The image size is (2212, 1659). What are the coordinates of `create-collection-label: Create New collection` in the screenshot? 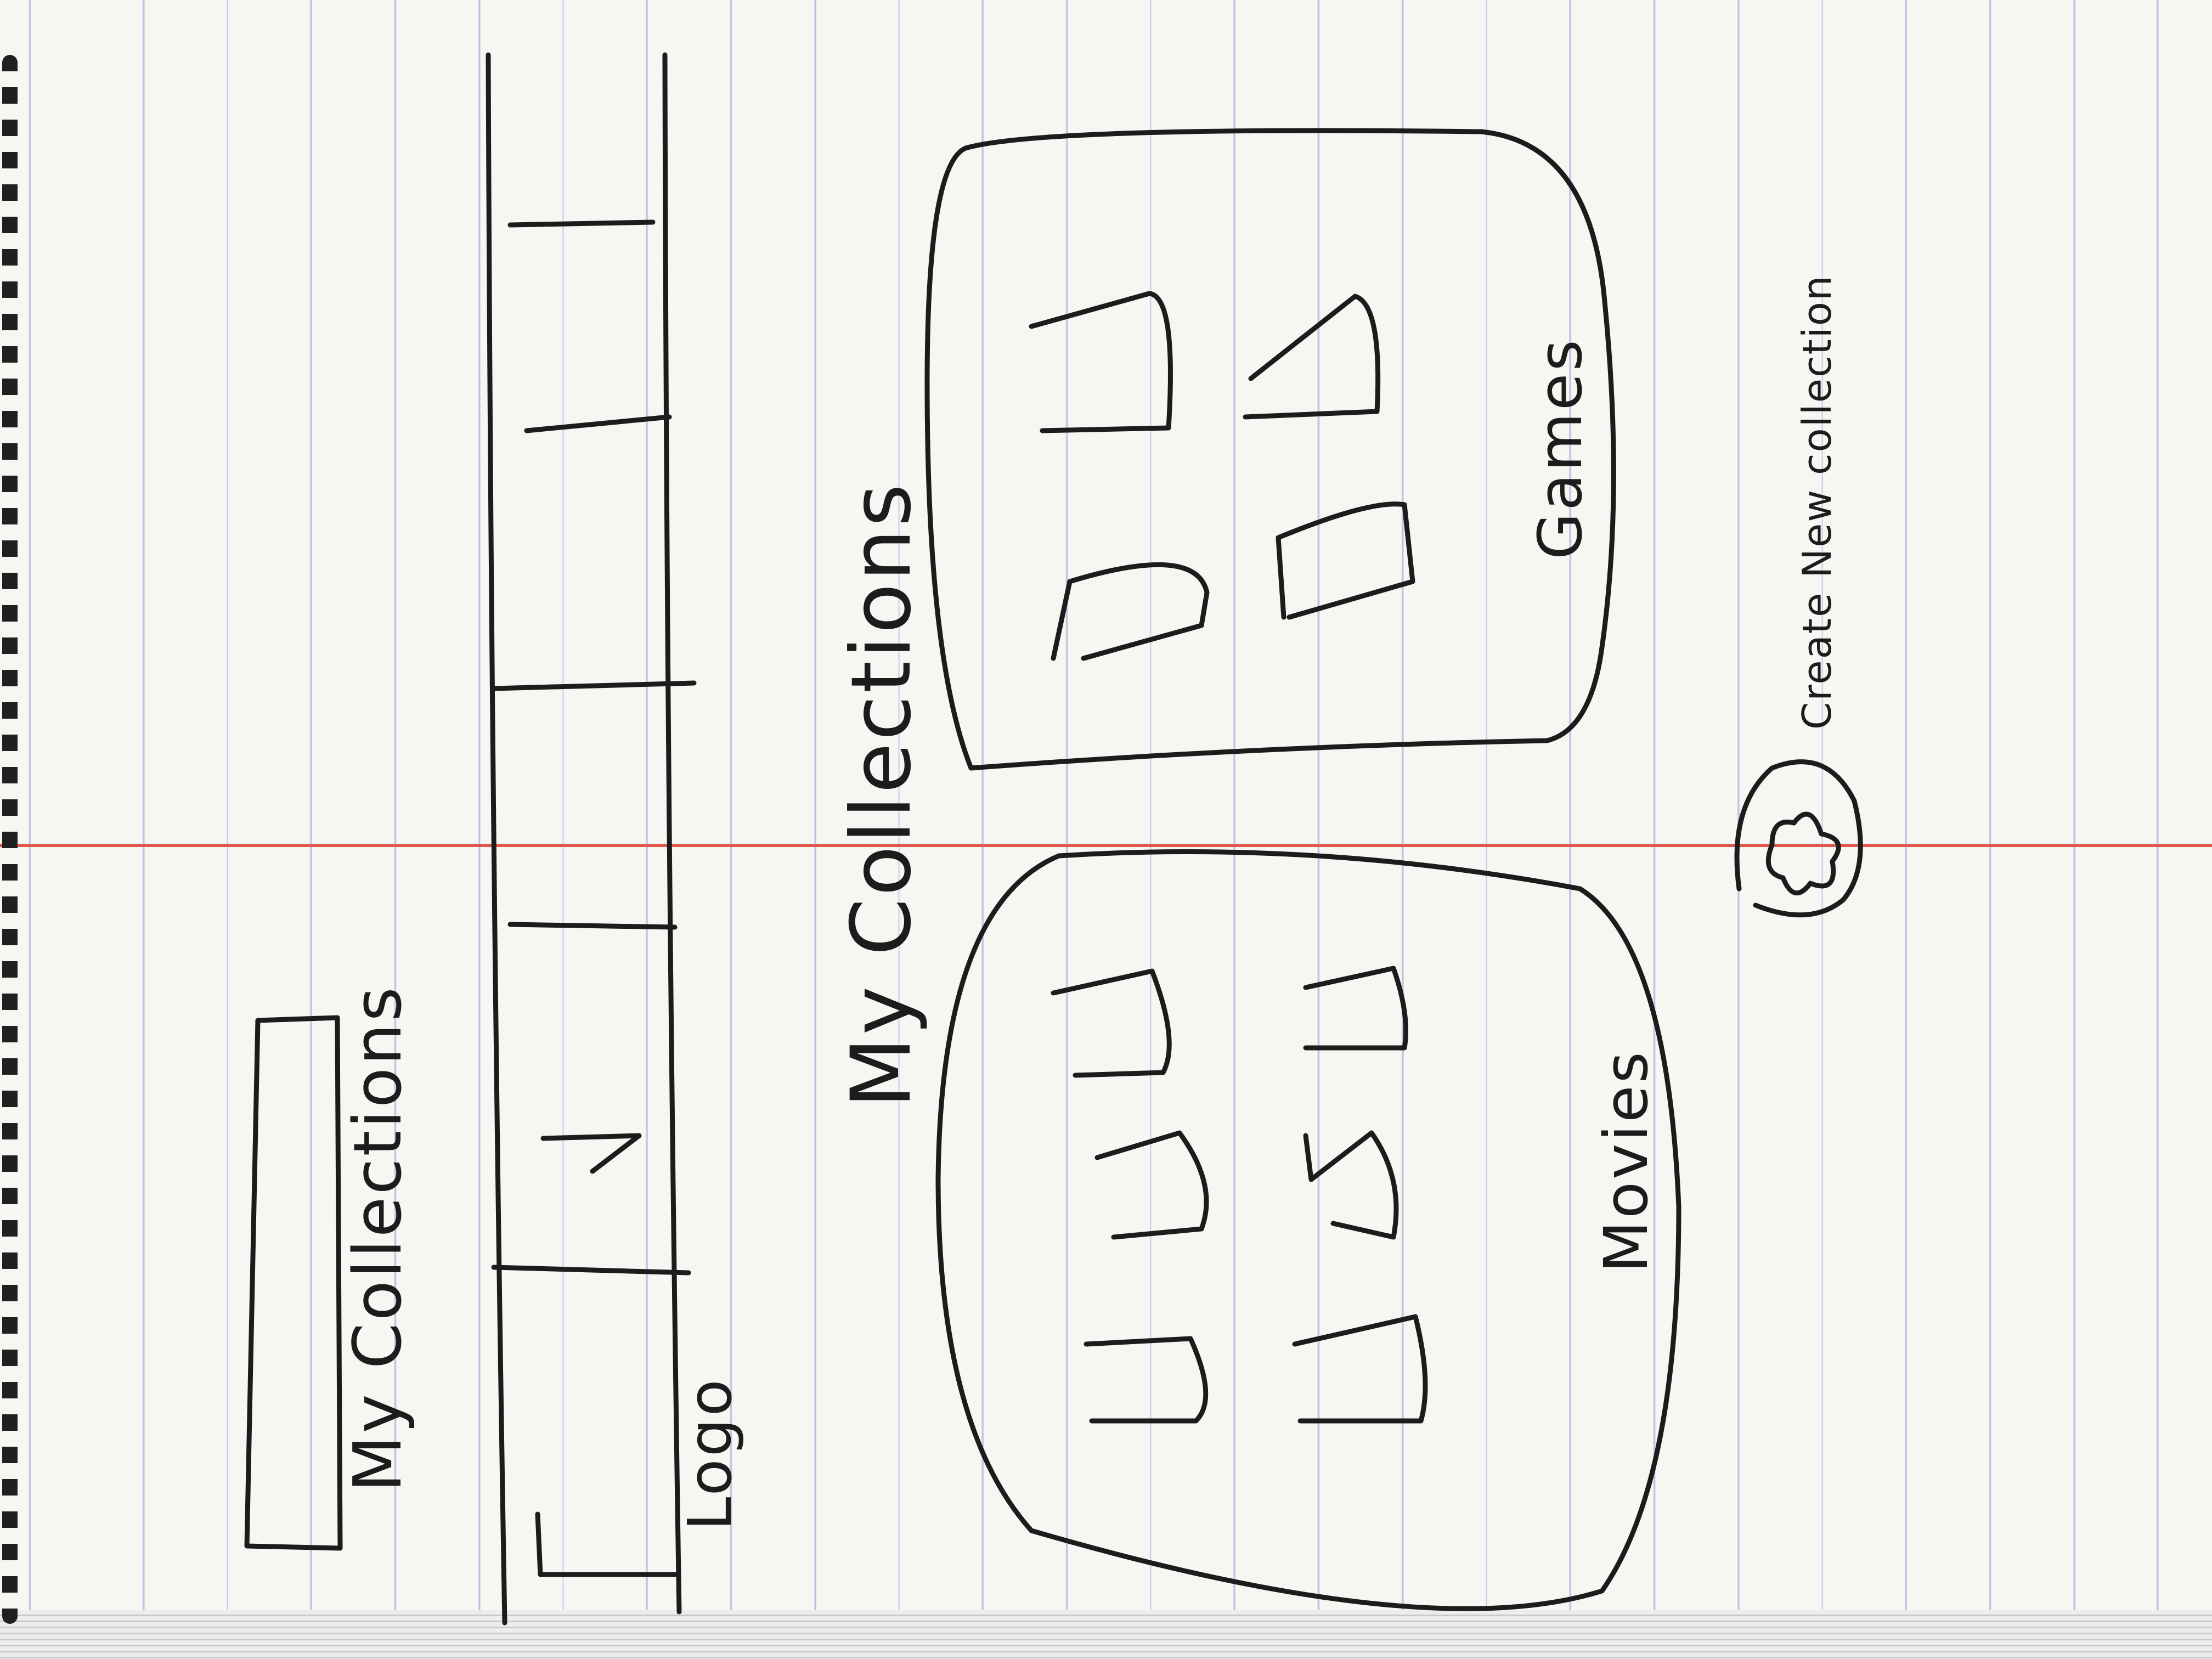 It's located at (1817, 502).